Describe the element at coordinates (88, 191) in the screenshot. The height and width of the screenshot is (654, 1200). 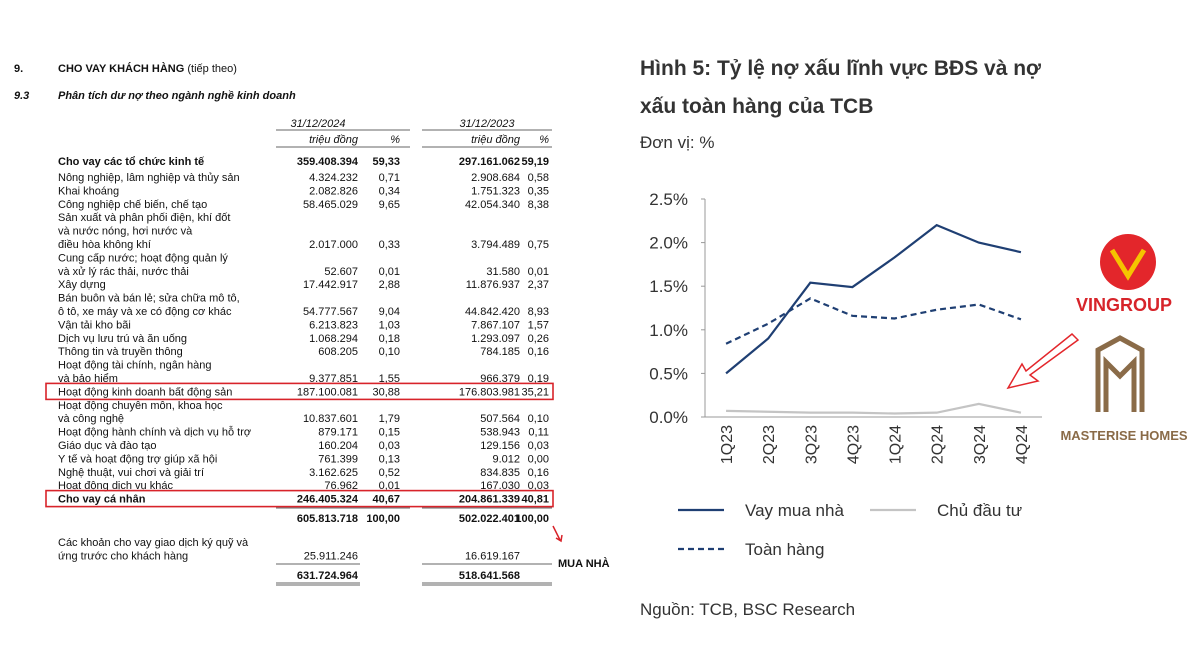
I see `row-label: Khai khoáng` at that location.